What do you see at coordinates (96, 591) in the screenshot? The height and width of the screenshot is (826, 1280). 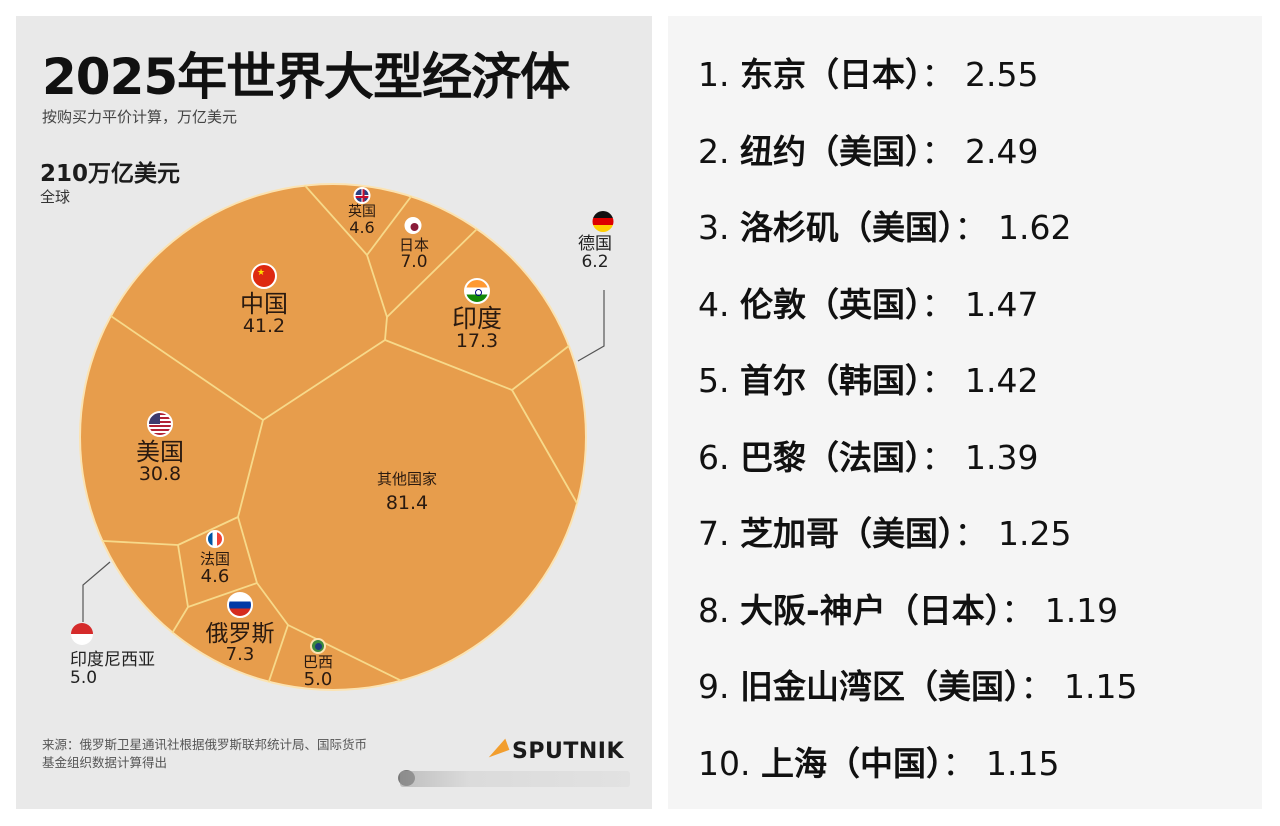 I see `indonesia-leader-line` at bounding box center [96, 591].